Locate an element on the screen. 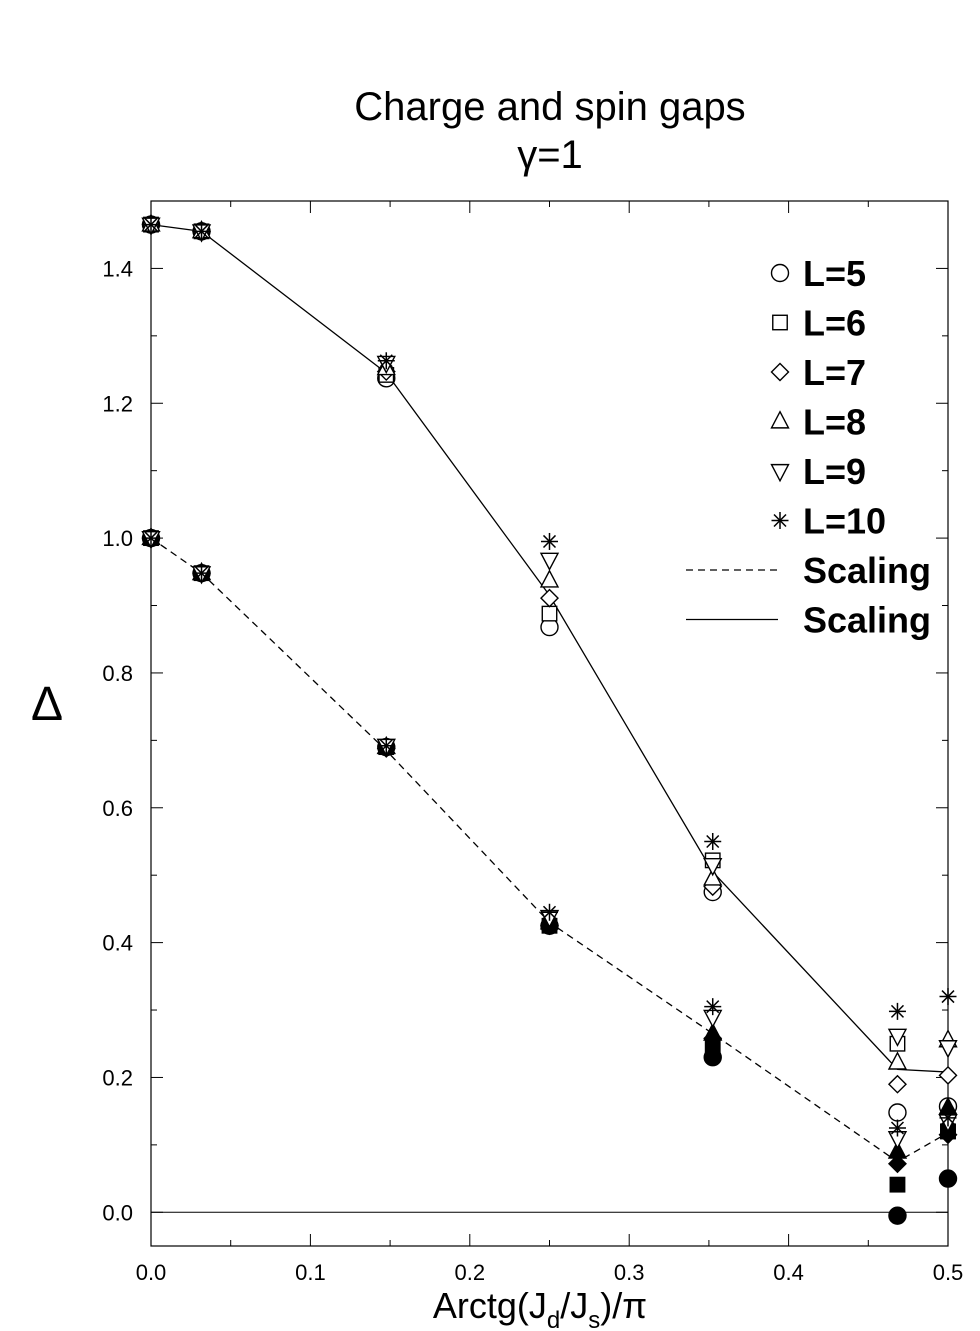 The width and height of the screenshot is (980, 1331). legend-entry: L=10 is located at coordinates (828, 521).